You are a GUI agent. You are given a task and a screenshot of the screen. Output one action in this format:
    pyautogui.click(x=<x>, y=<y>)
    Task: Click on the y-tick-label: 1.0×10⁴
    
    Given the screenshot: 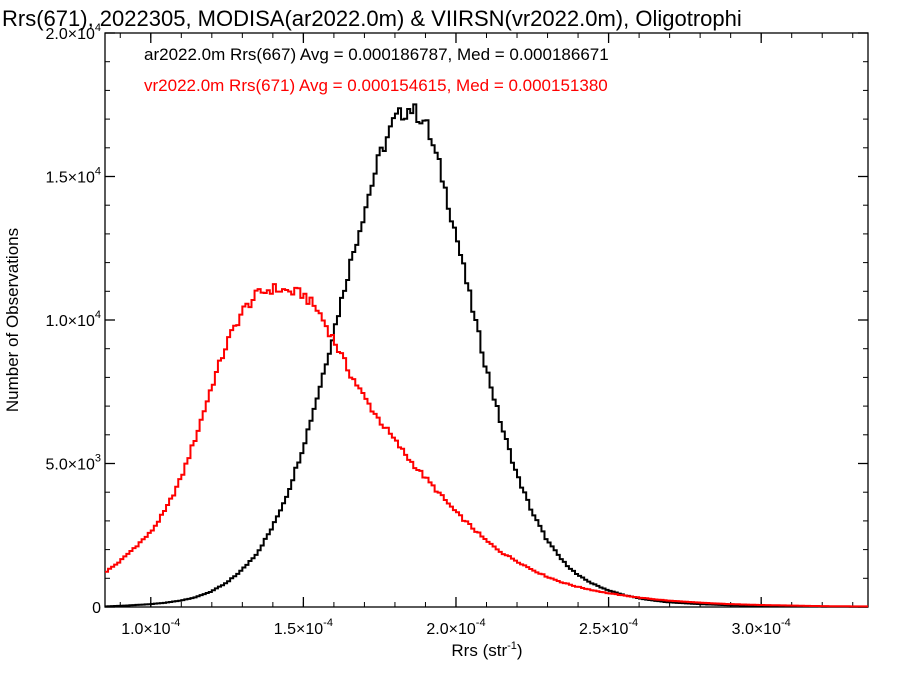 What is the action you would take?
    pyautogui.click(x=73, y=319)
    